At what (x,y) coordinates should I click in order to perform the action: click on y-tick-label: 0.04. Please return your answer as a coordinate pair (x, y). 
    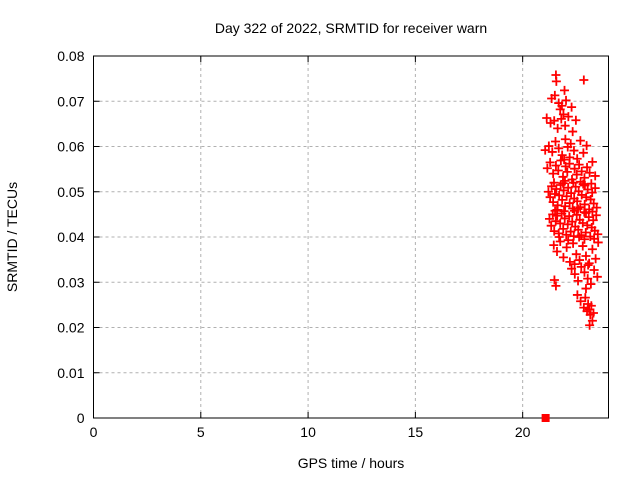
    Looking at the image, I should click on (70, 237).